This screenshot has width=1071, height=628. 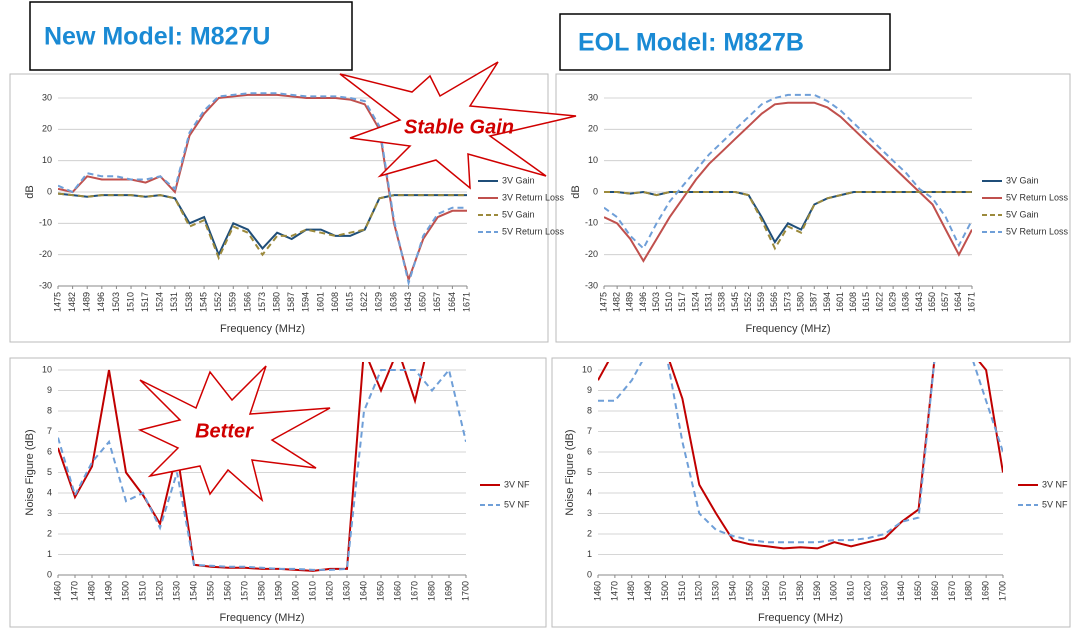 I want to click on y-tick-label: 2, so click(x=589, y=533).